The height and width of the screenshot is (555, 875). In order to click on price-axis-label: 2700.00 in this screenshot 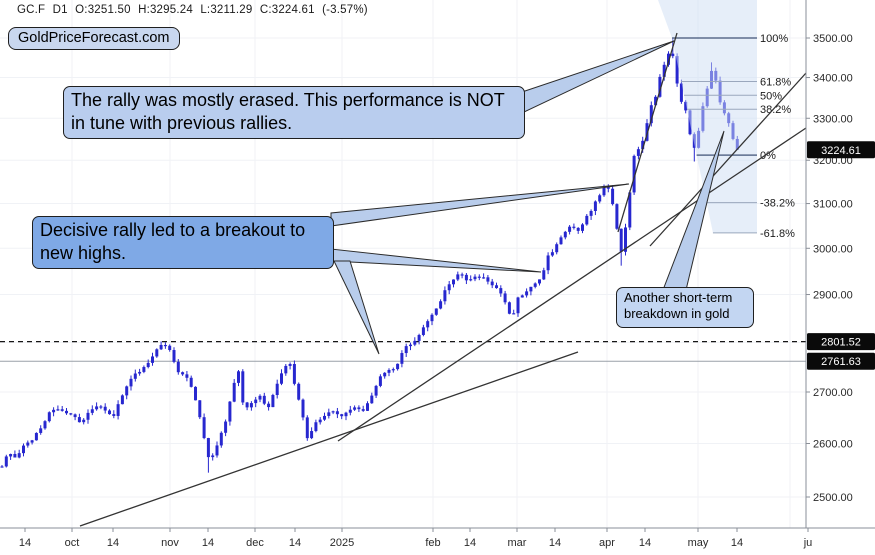, I will do `click(833, 393)`.